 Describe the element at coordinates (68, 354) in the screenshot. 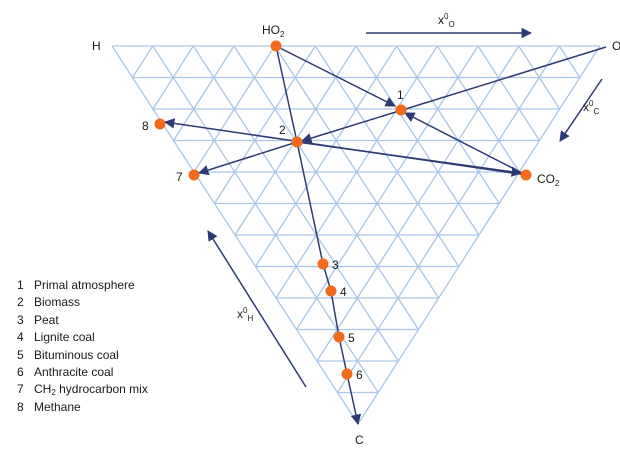

I see `legend-item: 5 Bituminous coal` at that location.